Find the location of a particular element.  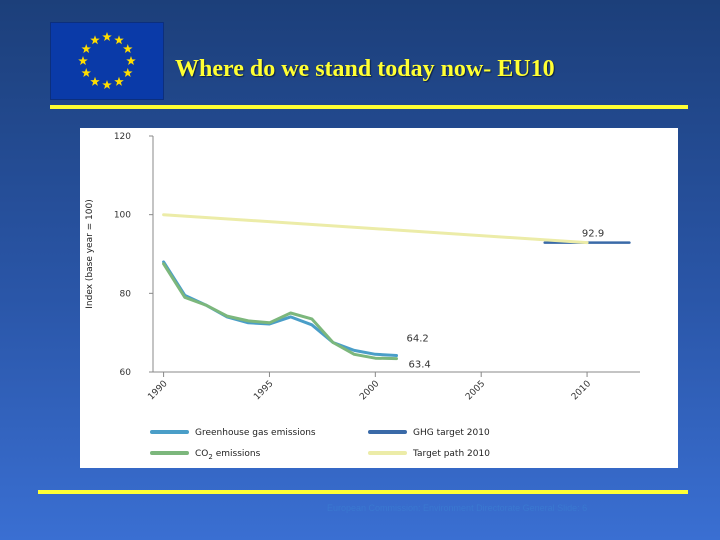

x-tick-label: 1995 is located at coordinates (263, 390).